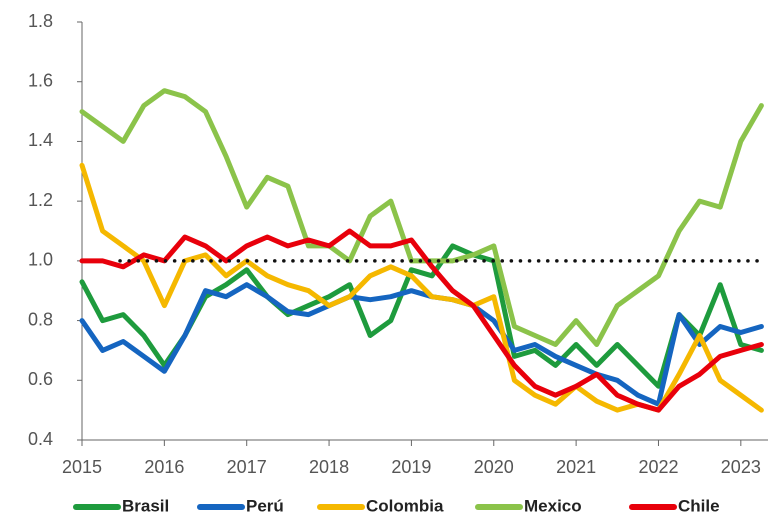  Describe the element at coordinates (40, 140) in the screenshot. I see `y-tick-label: 1.4` at that location.